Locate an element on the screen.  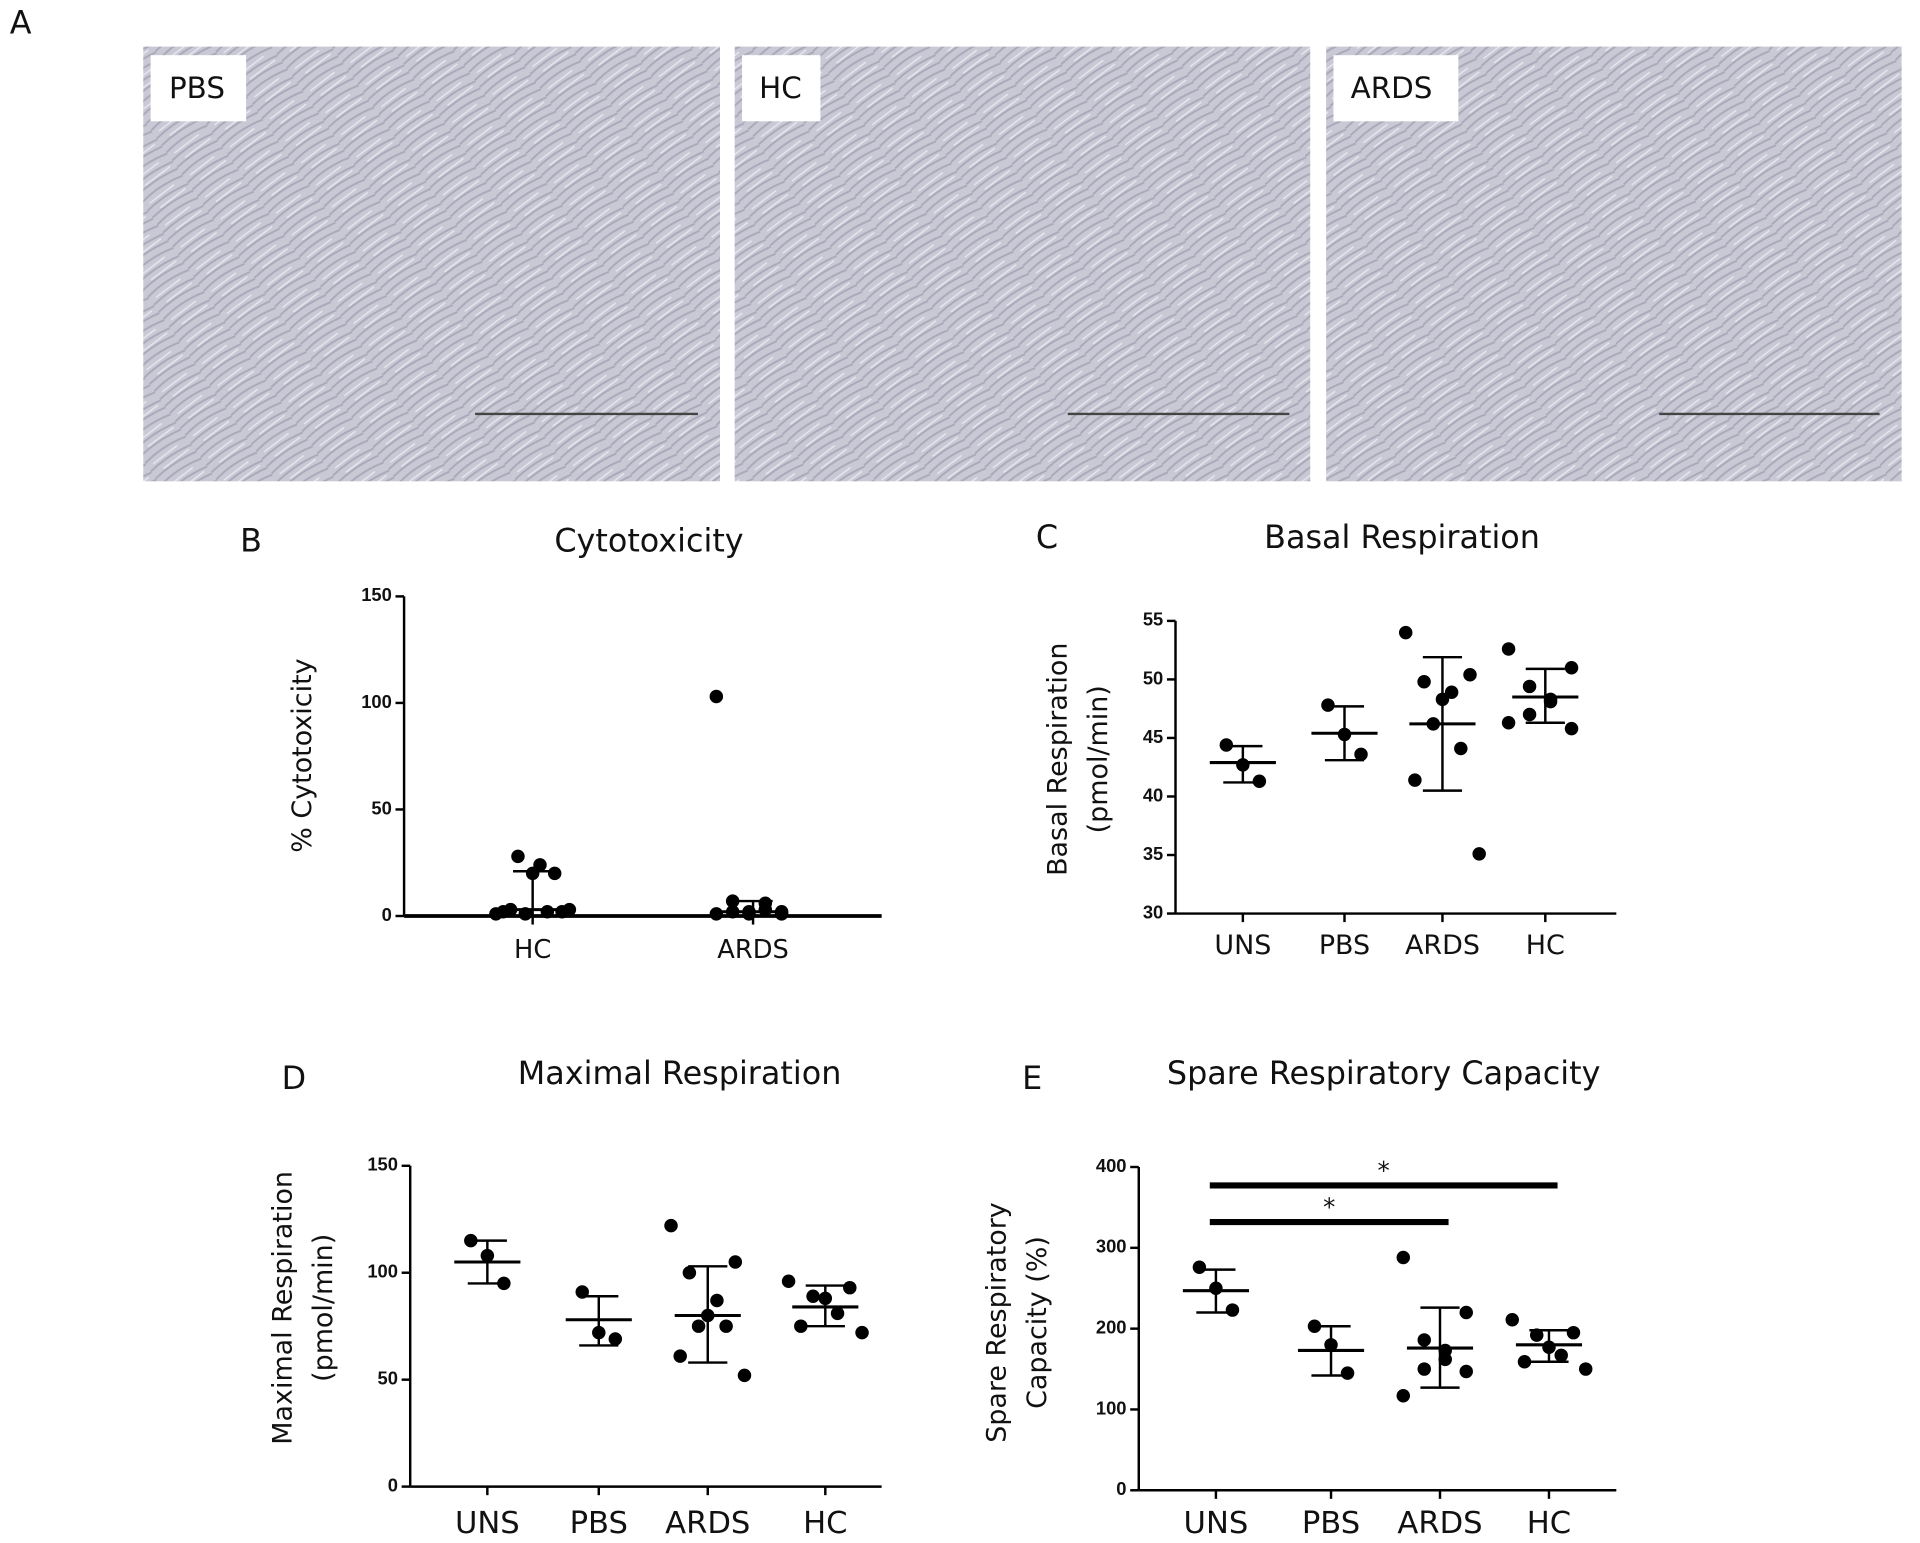
panel-letter: C is located at coordinates (1047, 537).